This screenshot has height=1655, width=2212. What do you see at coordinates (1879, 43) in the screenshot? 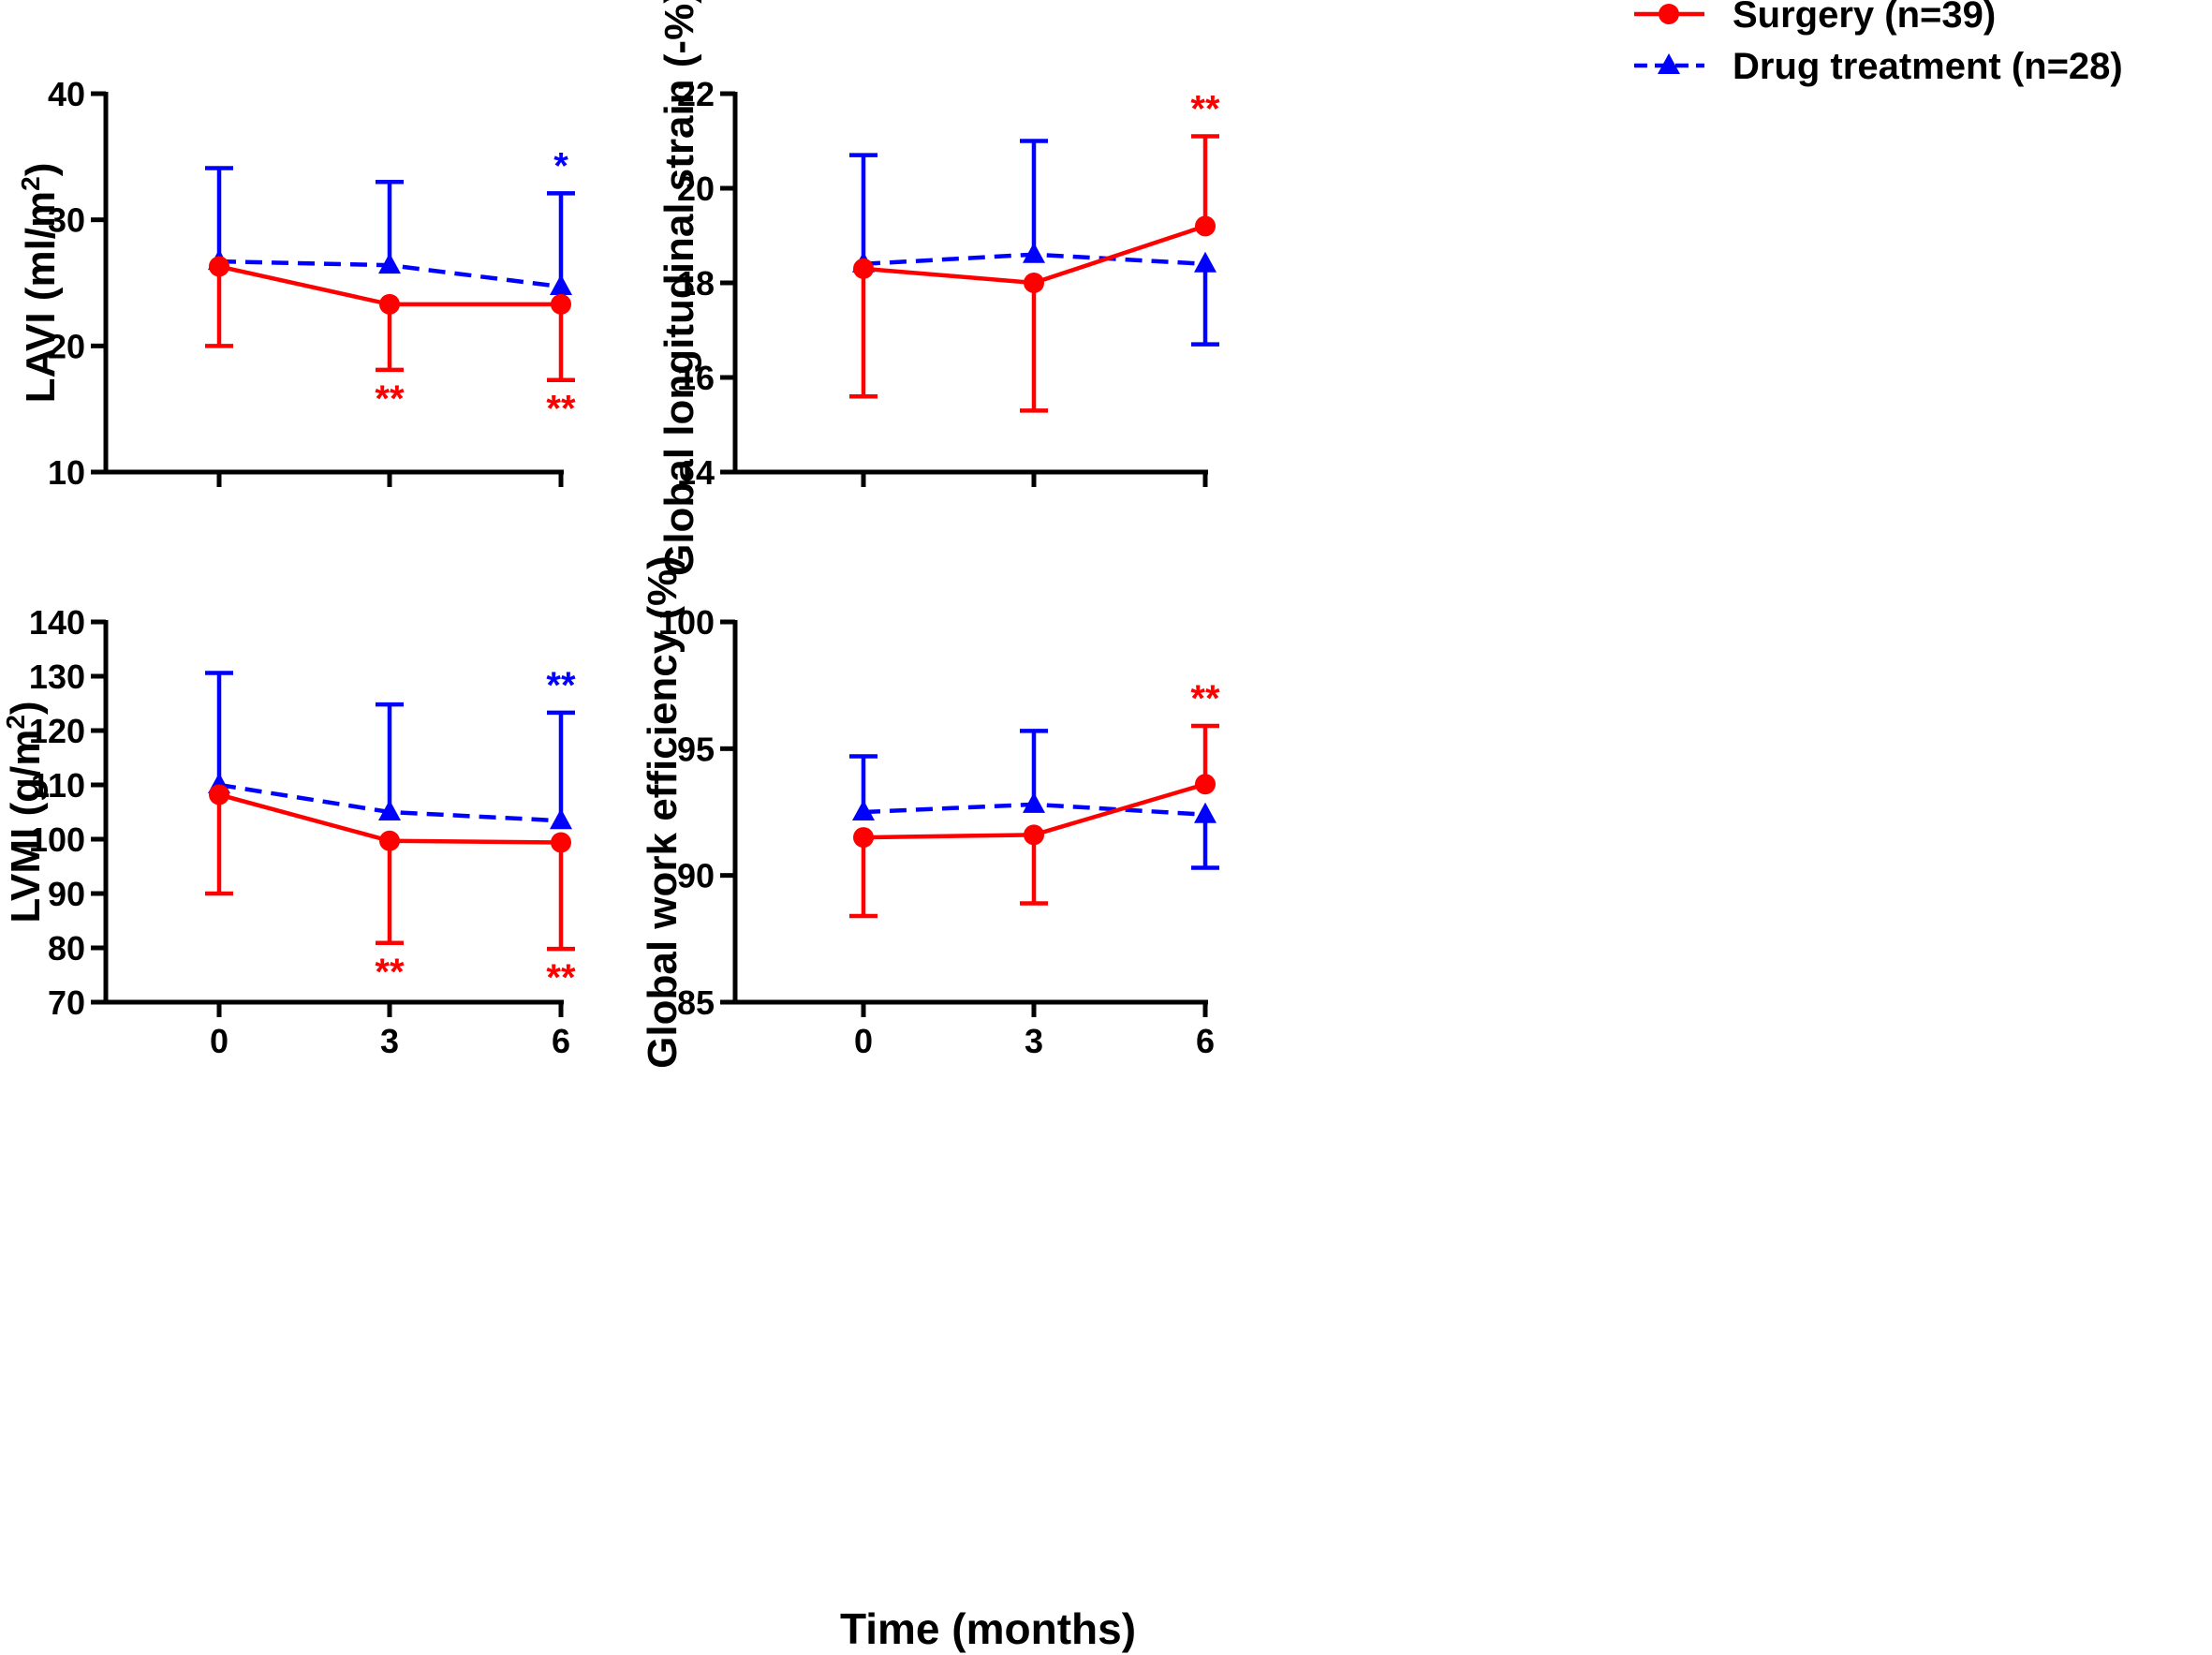
I see `legend: Surgery (n=39) Drug treatment (n=28)` at bounding box center [1879, 43].